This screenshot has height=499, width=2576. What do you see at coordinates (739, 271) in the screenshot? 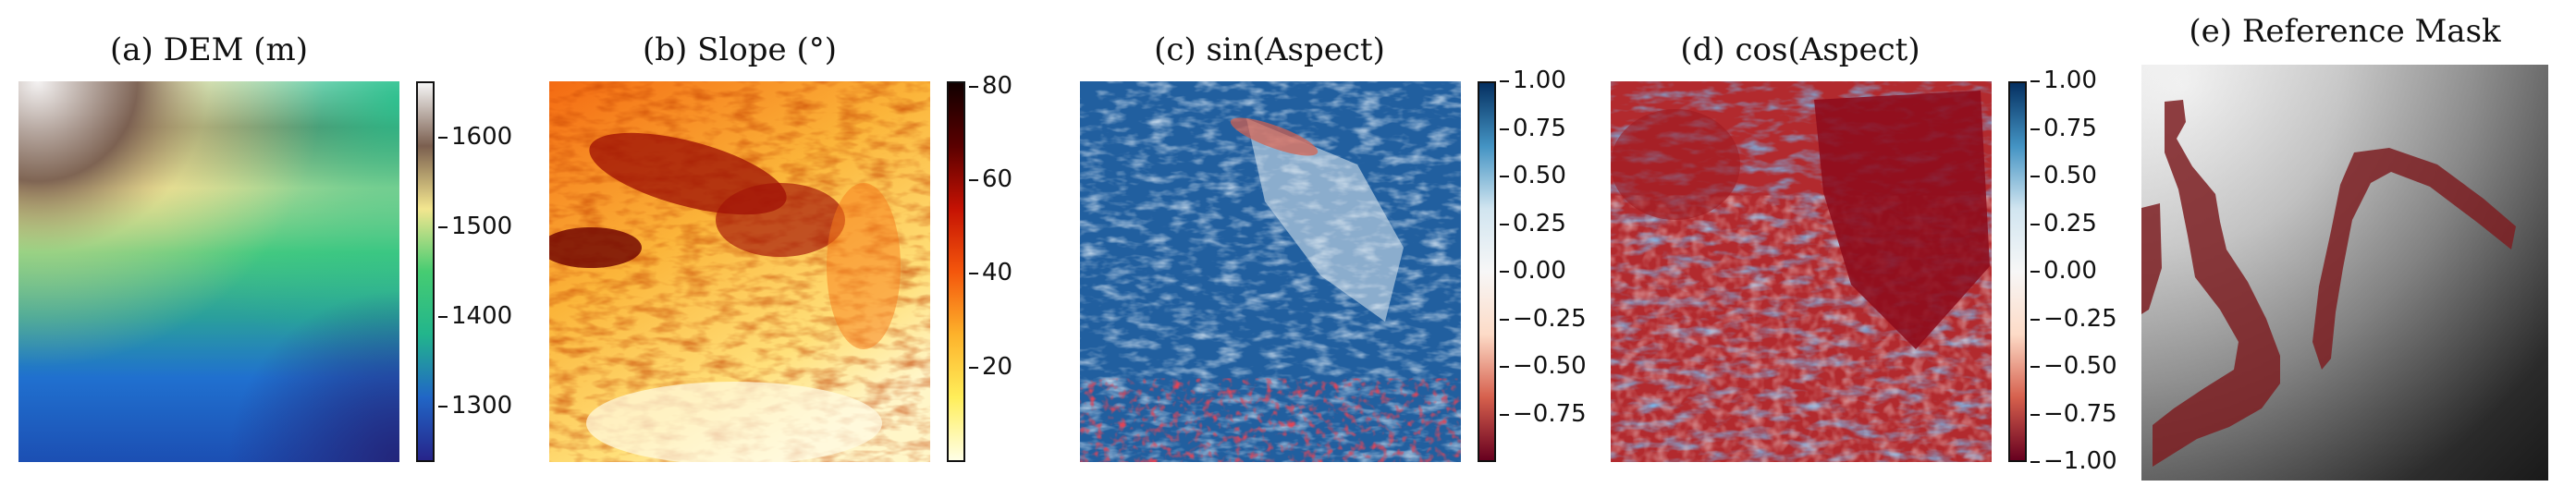
I see `slope-map` at bounding box center [739, 271].